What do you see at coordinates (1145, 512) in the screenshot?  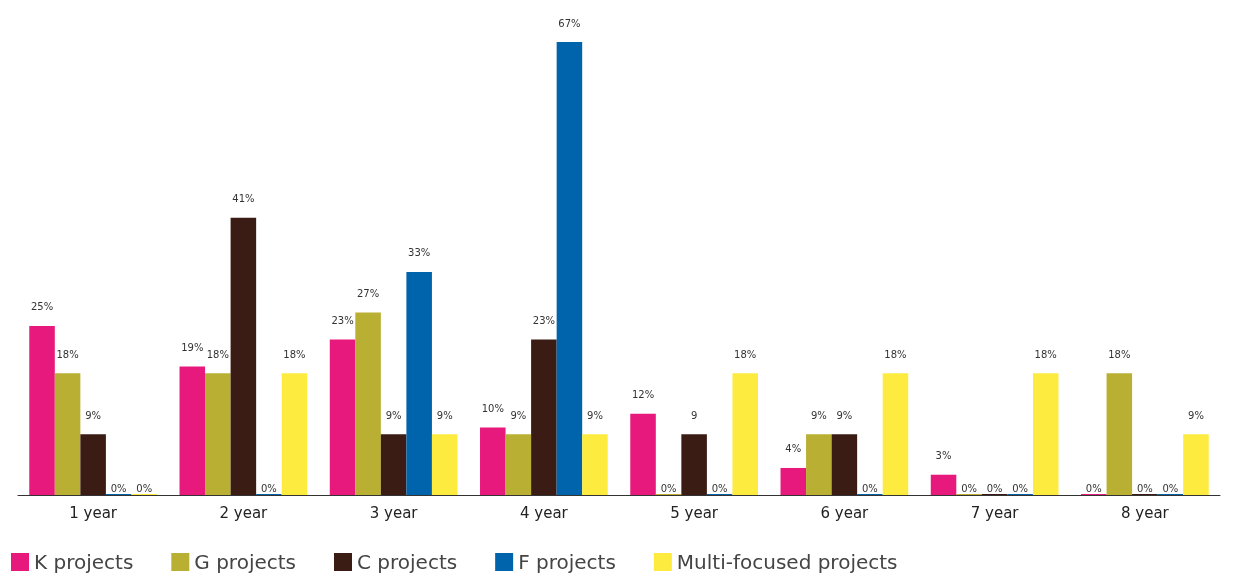 I see `x-tick-label: 8 year` at bounding box center [1145, 512].